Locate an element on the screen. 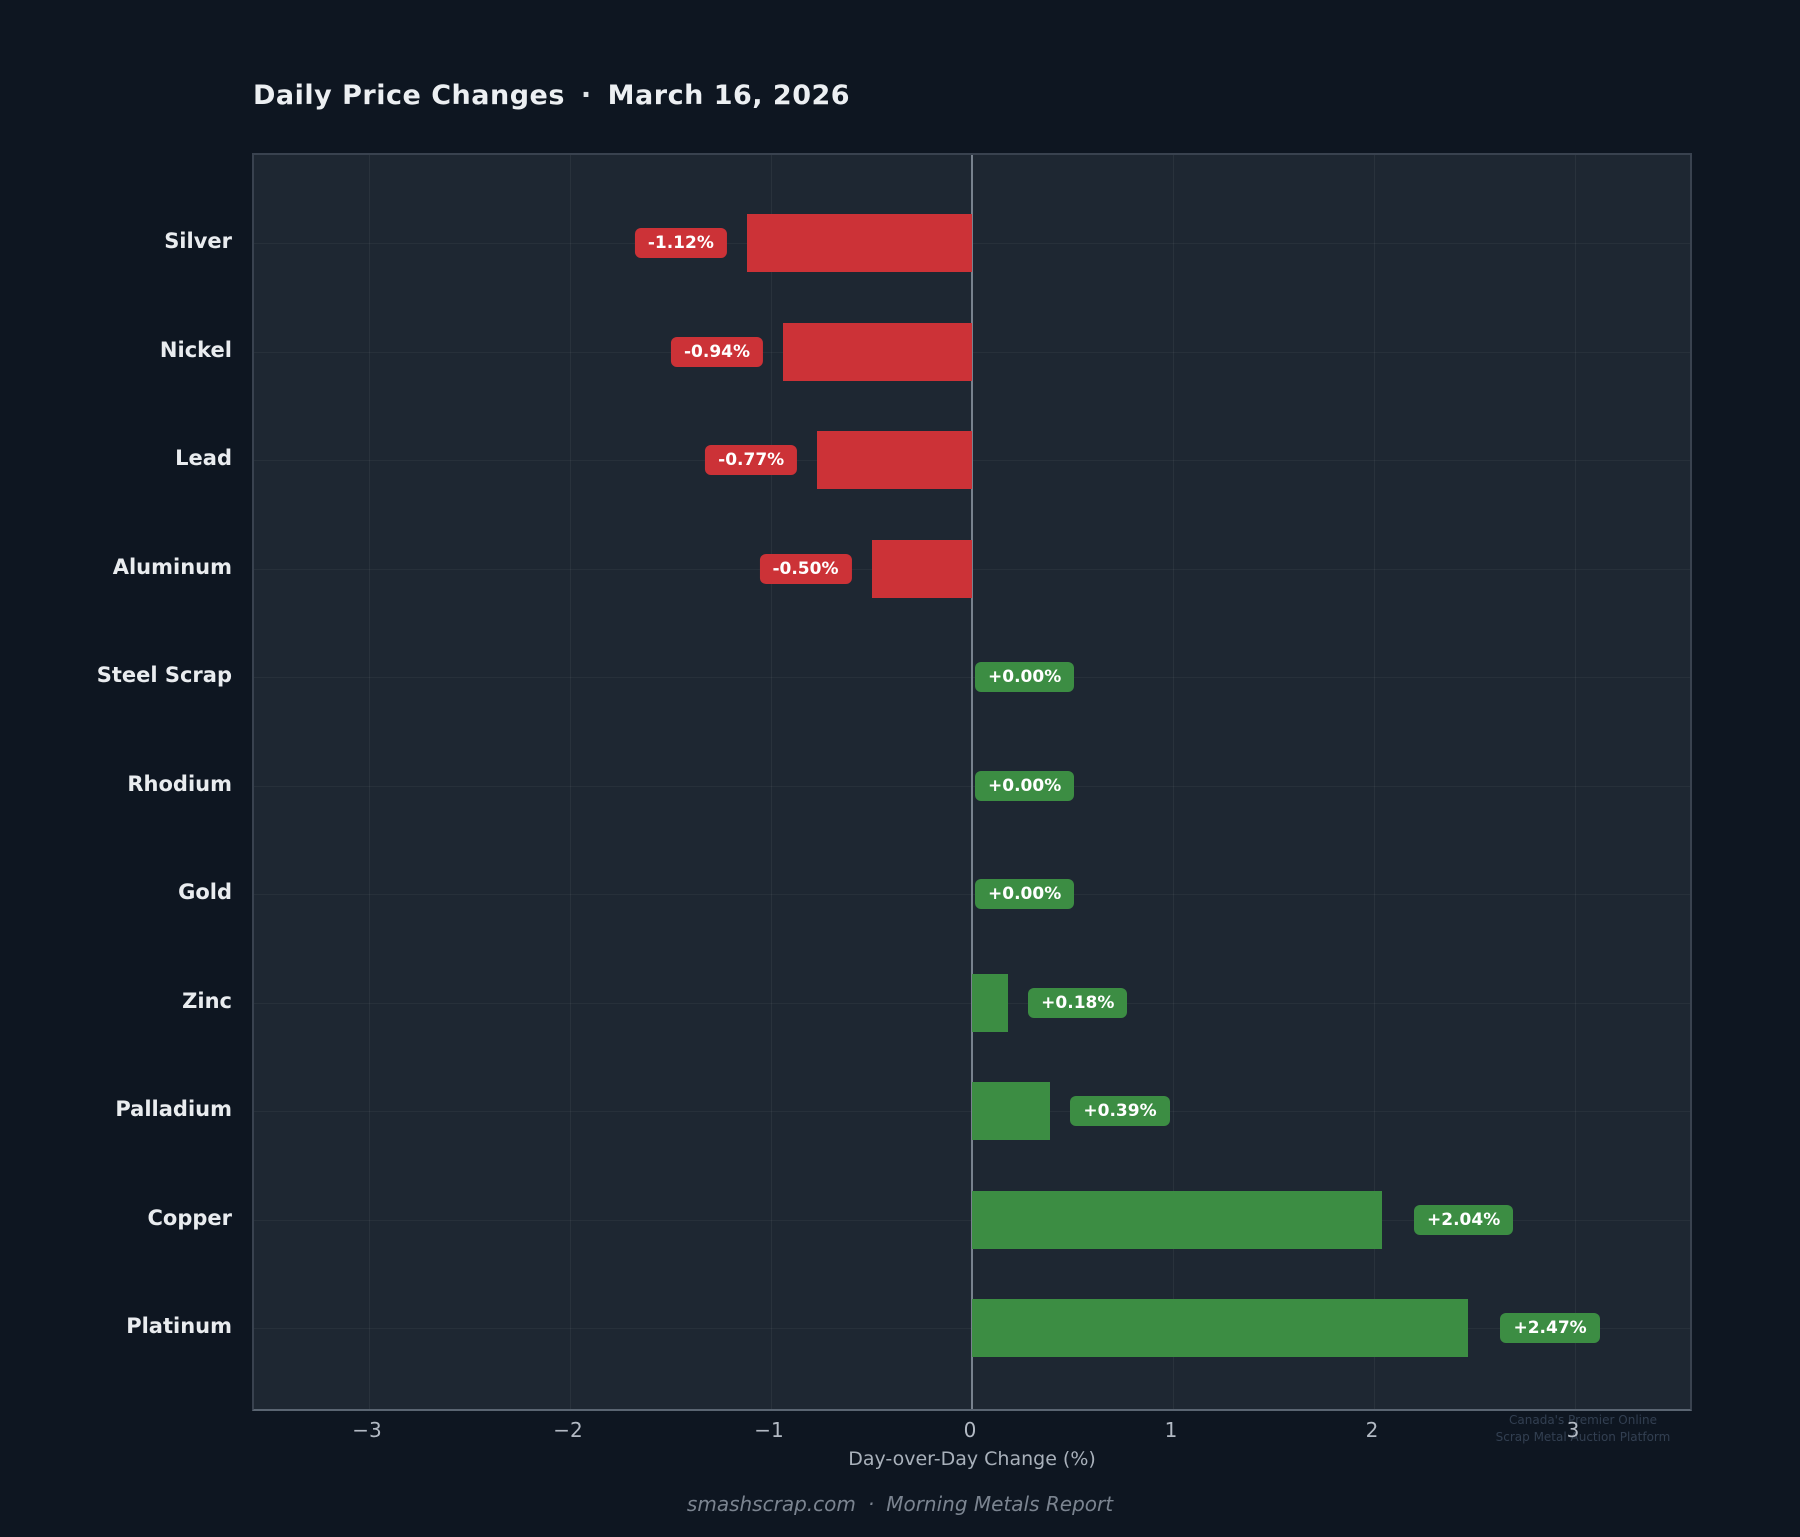 The image size is (1800, 1537). x-tick-label: 0 is located at coordinates (970, 1430).